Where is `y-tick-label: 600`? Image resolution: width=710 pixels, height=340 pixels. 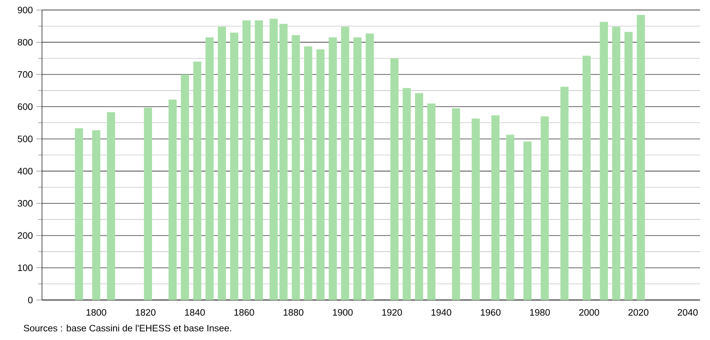 y-tick-label: 600 is located at coordinates (25, 106).